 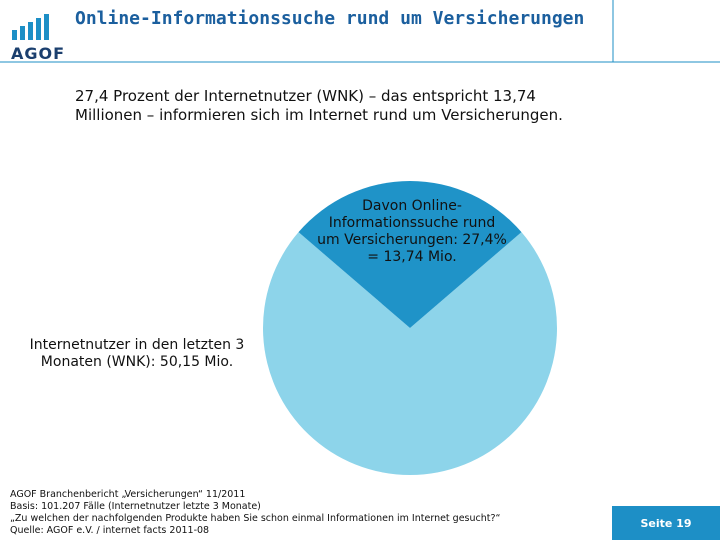 What do you see at coordinates (30, 27) in the screenshot?
I see `logo-icon` at bounding box center [30, 27].